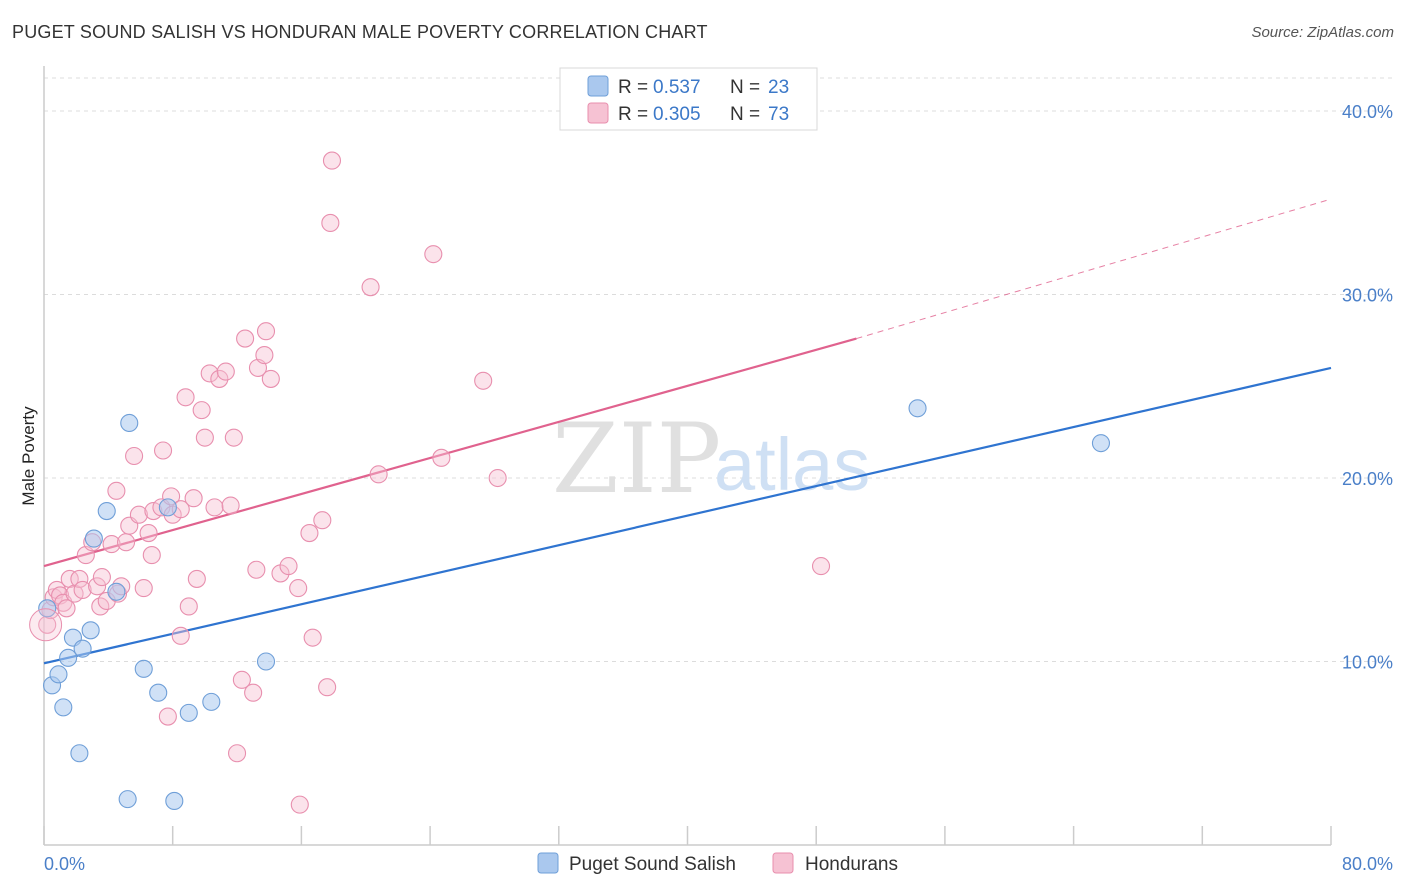 The image size is (1406, 892). I want to click on trendline-hondurans-extrapolated, so click(1094, 269).